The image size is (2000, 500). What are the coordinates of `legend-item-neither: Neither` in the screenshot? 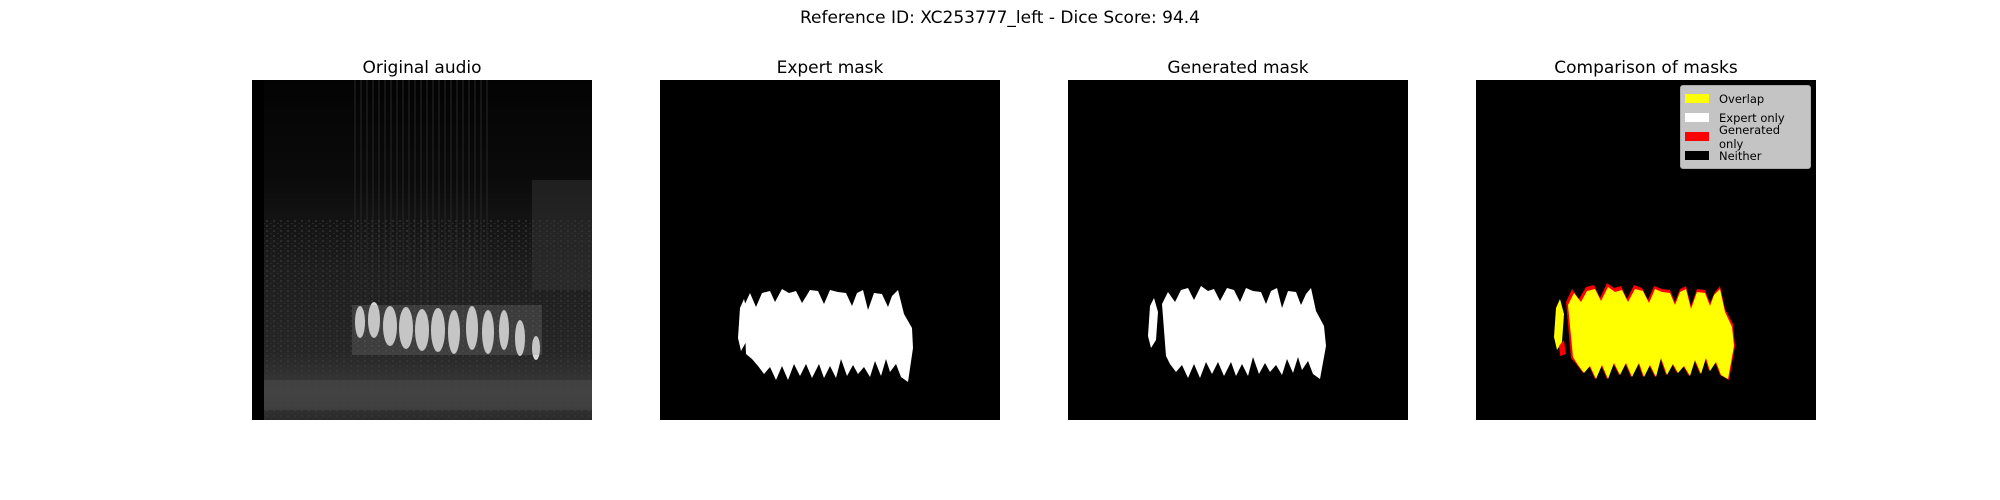 It's located at (1745, 155).